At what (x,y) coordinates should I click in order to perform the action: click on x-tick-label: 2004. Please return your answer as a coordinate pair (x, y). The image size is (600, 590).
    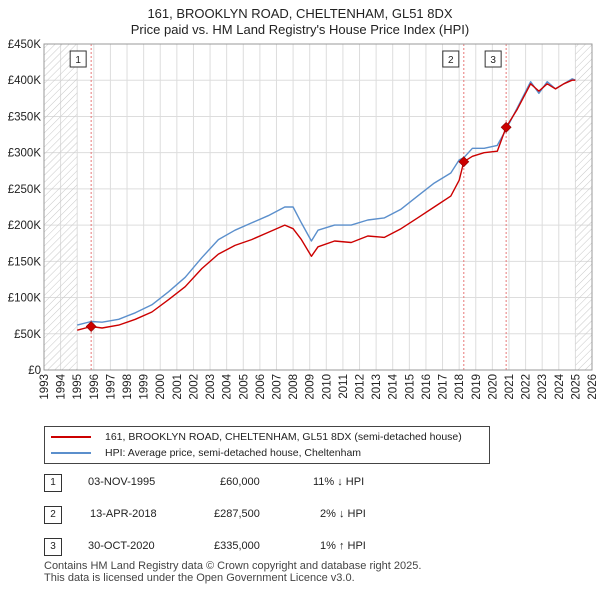
    Looking at the image, I should click on (228, 386).